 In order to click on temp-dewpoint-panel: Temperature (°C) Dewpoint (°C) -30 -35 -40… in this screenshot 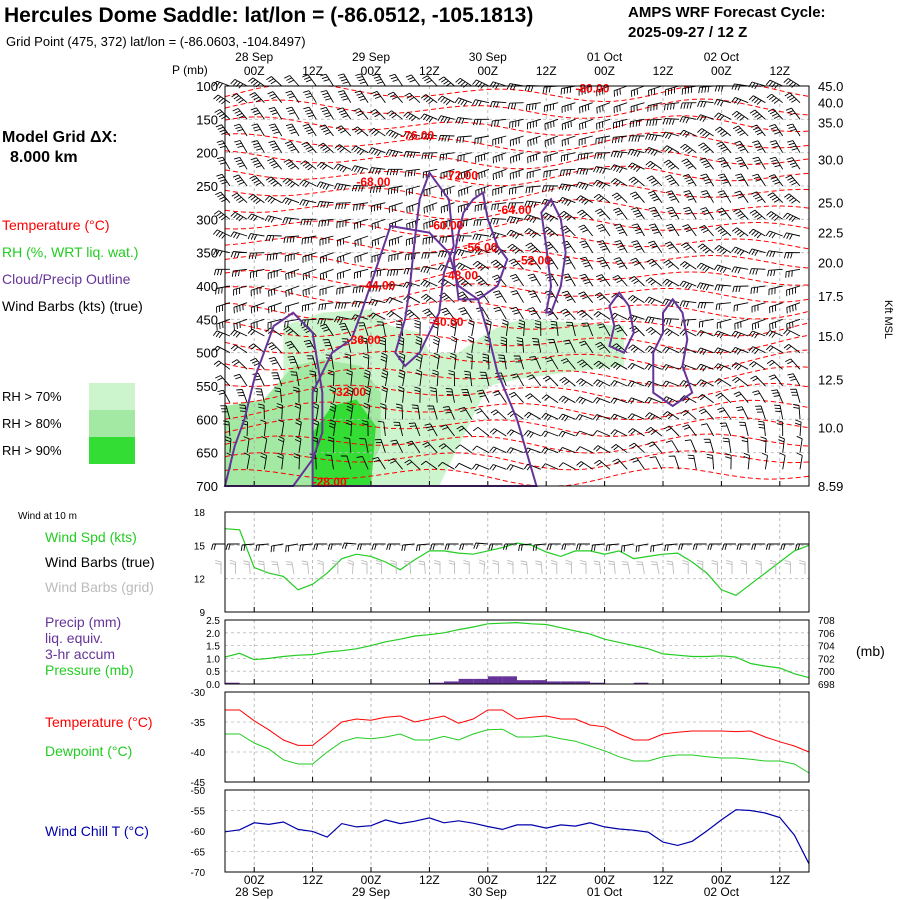, I will do `click(427, 738)`.